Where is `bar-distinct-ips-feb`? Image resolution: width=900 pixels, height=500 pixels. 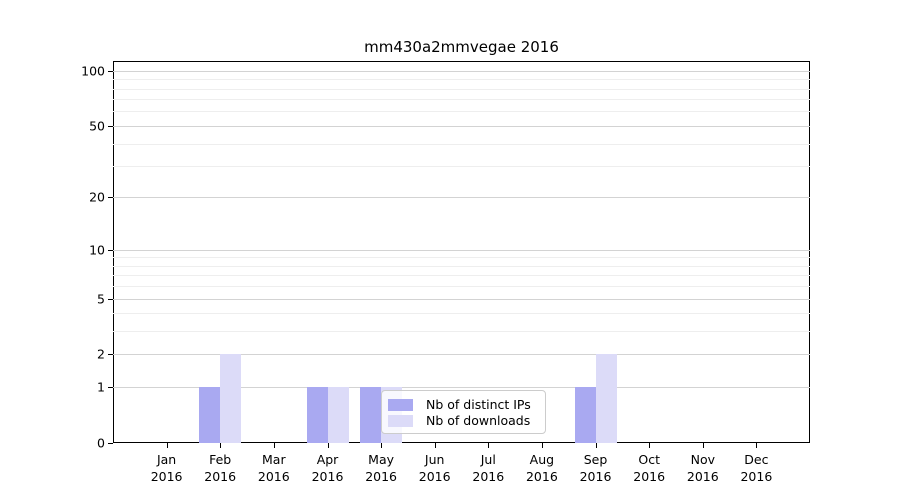
bar-distinct-ips-feb is located at coordinates (210, 415).